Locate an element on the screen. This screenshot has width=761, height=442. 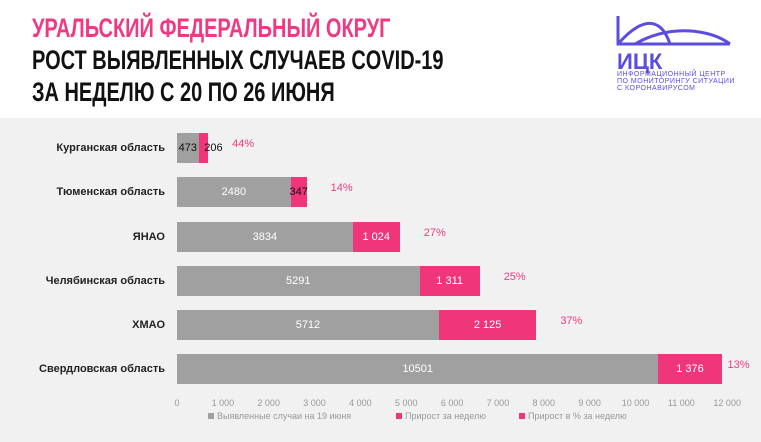
x-tick-label: 5 000 is located at coordinates (406, 403).